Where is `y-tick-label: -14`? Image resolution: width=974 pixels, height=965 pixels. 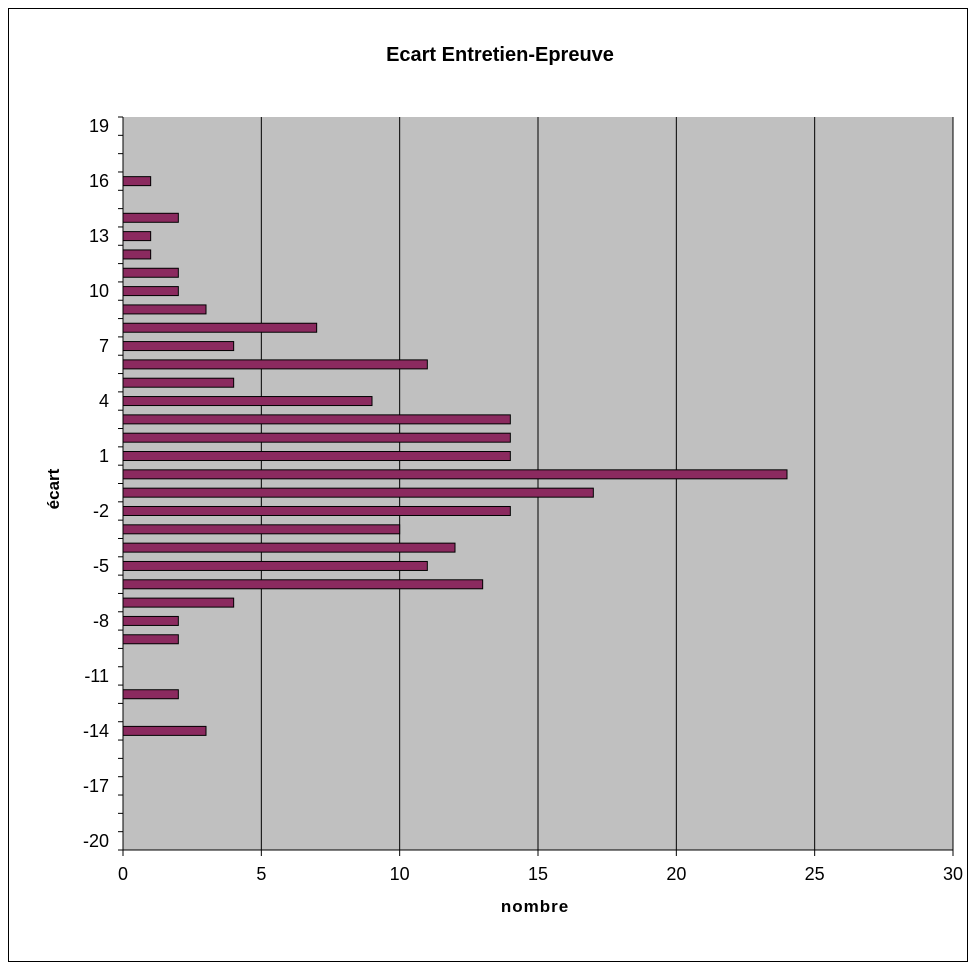
y-tick-label: -14 is located at coordinates (96, 731).